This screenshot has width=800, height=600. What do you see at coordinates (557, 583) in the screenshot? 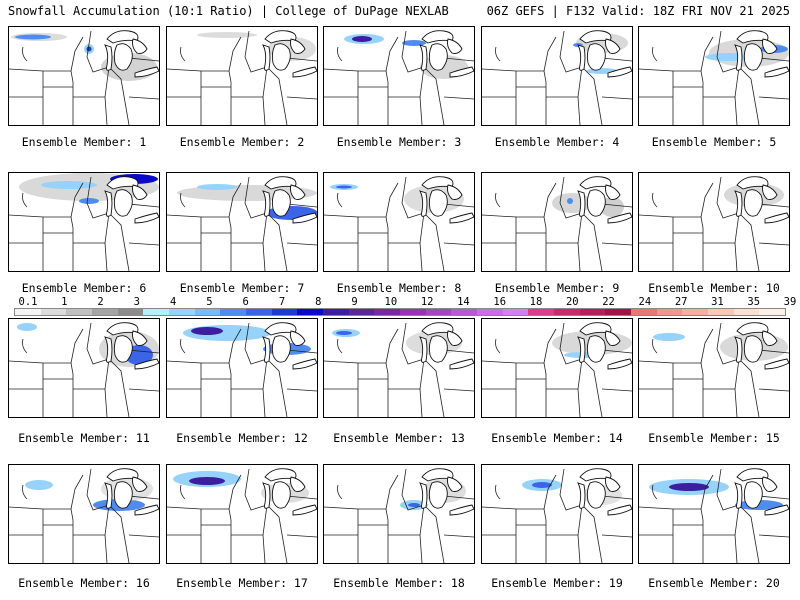
I see `member-label: Ensemble Member: 19` at bounding box center [557, 583].